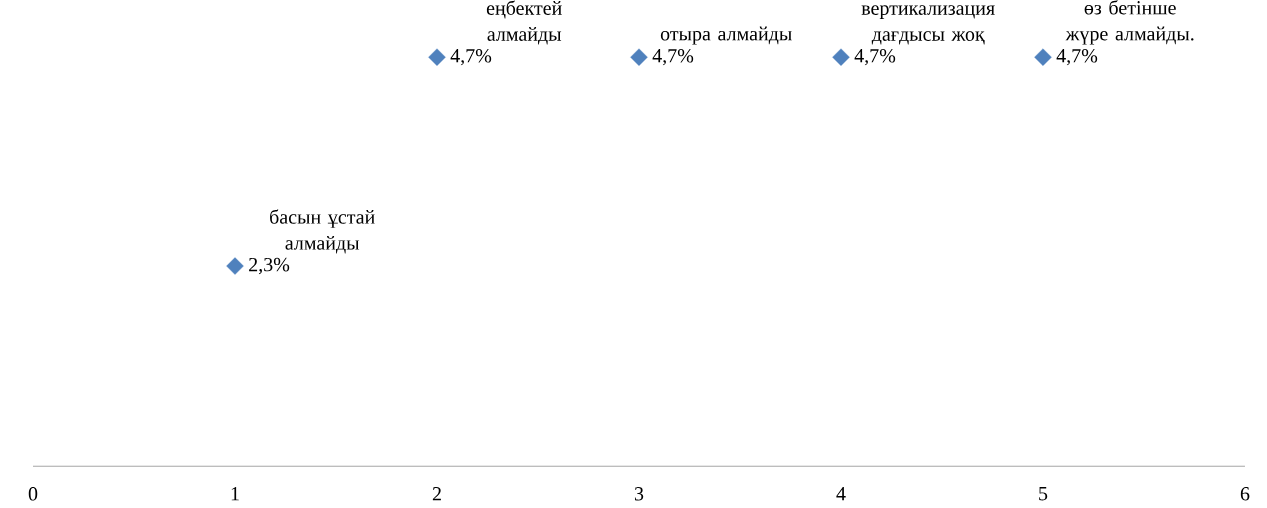 The height and width of the screenshot is (508, 1267). I want to click on data-label: 2,3%, so click(269, 266).